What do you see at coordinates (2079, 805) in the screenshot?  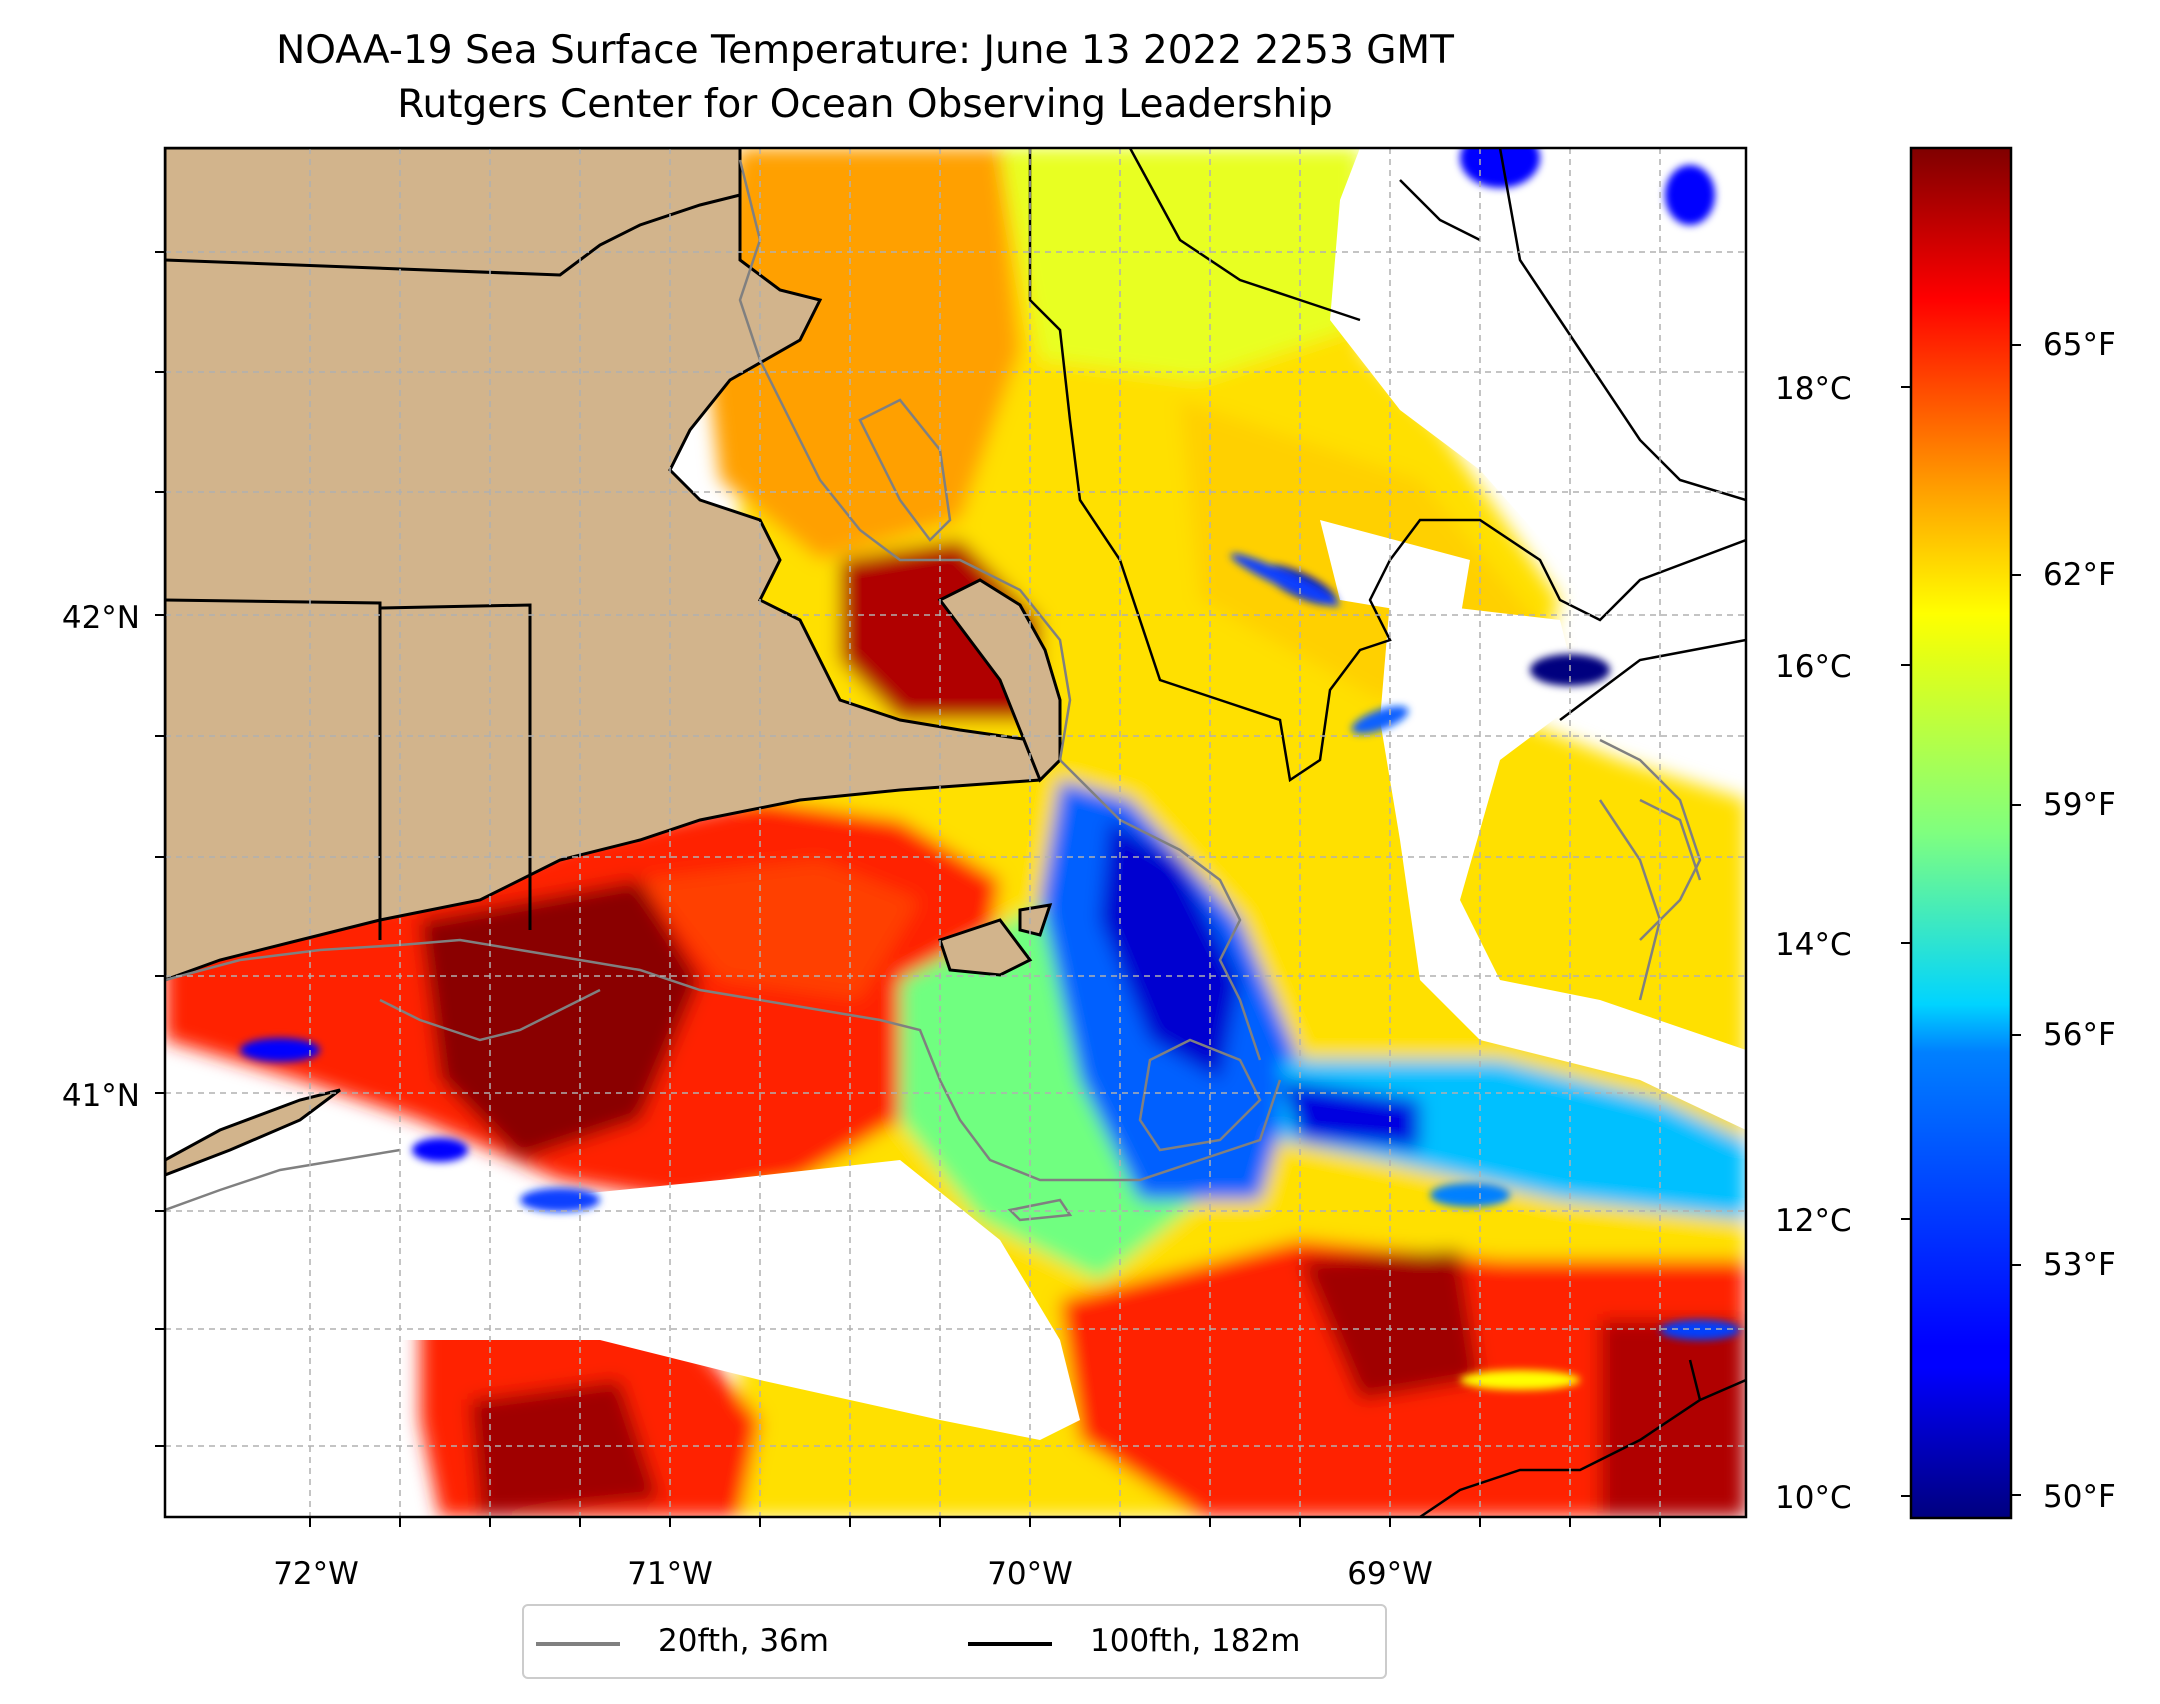 I see `colorbar-f-label: 59°F` at bounding box center [2079, 805].